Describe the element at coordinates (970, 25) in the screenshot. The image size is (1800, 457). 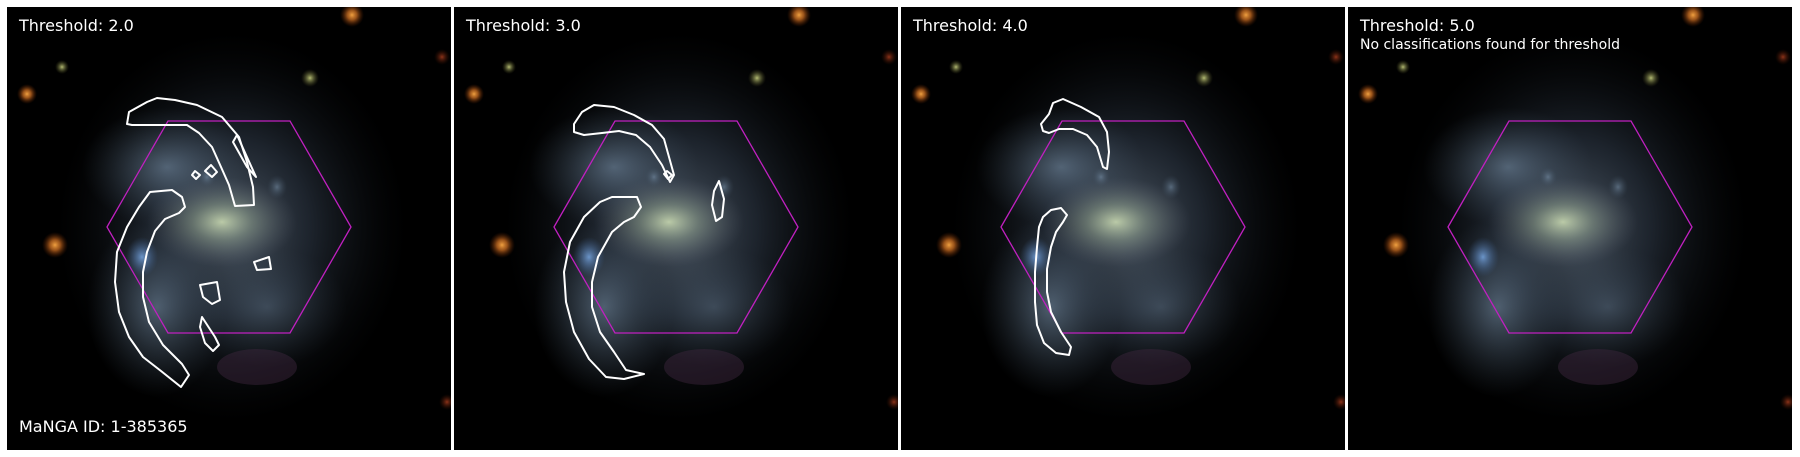
I see `threshold-label: Threshold: 4.0` at that location.